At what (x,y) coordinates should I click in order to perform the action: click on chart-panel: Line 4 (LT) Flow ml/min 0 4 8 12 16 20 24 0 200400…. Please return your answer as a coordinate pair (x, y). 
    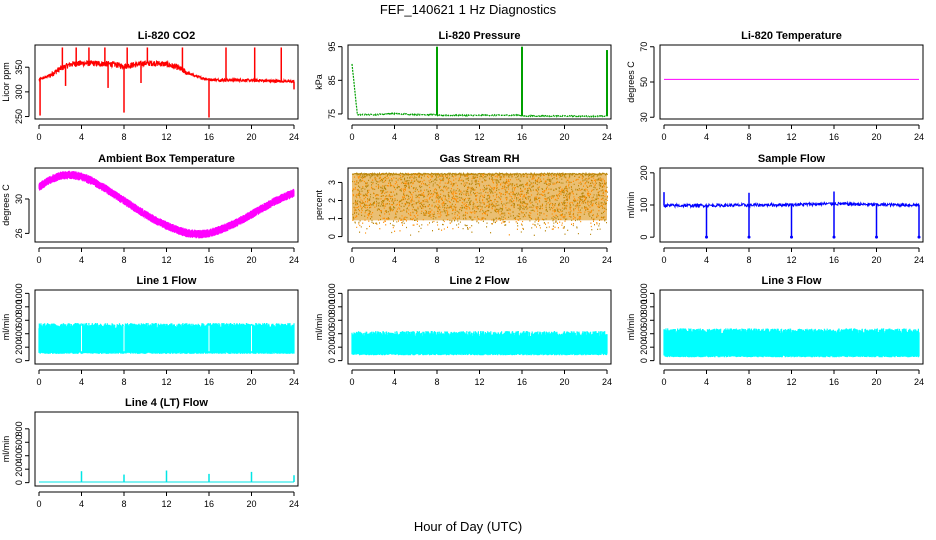
    Looking at the image, I should click on (150, 453).